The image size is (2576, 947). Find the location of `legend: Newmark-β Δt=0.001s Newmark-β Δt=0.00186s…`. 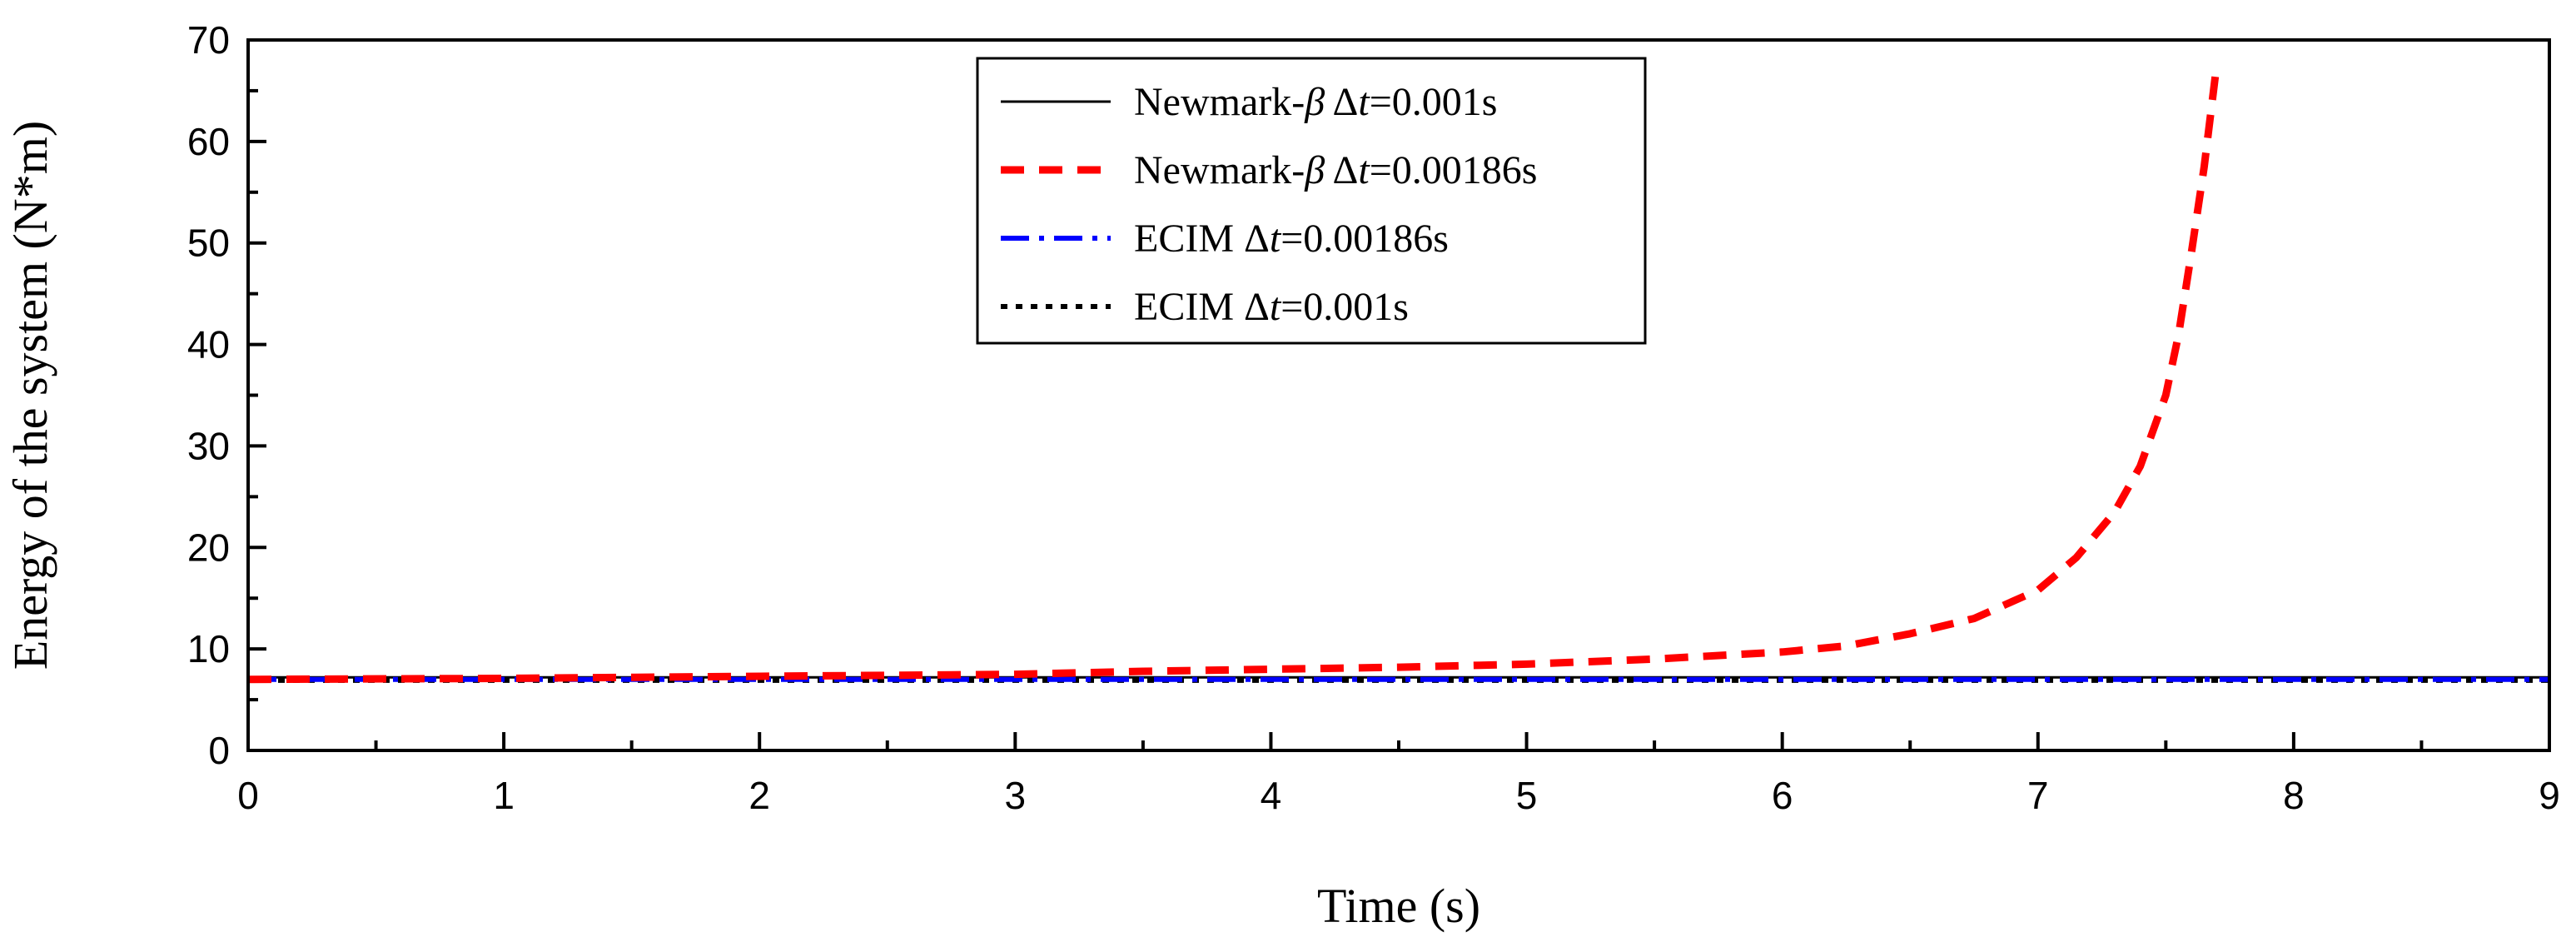

legend: Newmark-β Δt=0.001s Newmark-β Δt=0.00186s… is located at coordinates (1311, 201).